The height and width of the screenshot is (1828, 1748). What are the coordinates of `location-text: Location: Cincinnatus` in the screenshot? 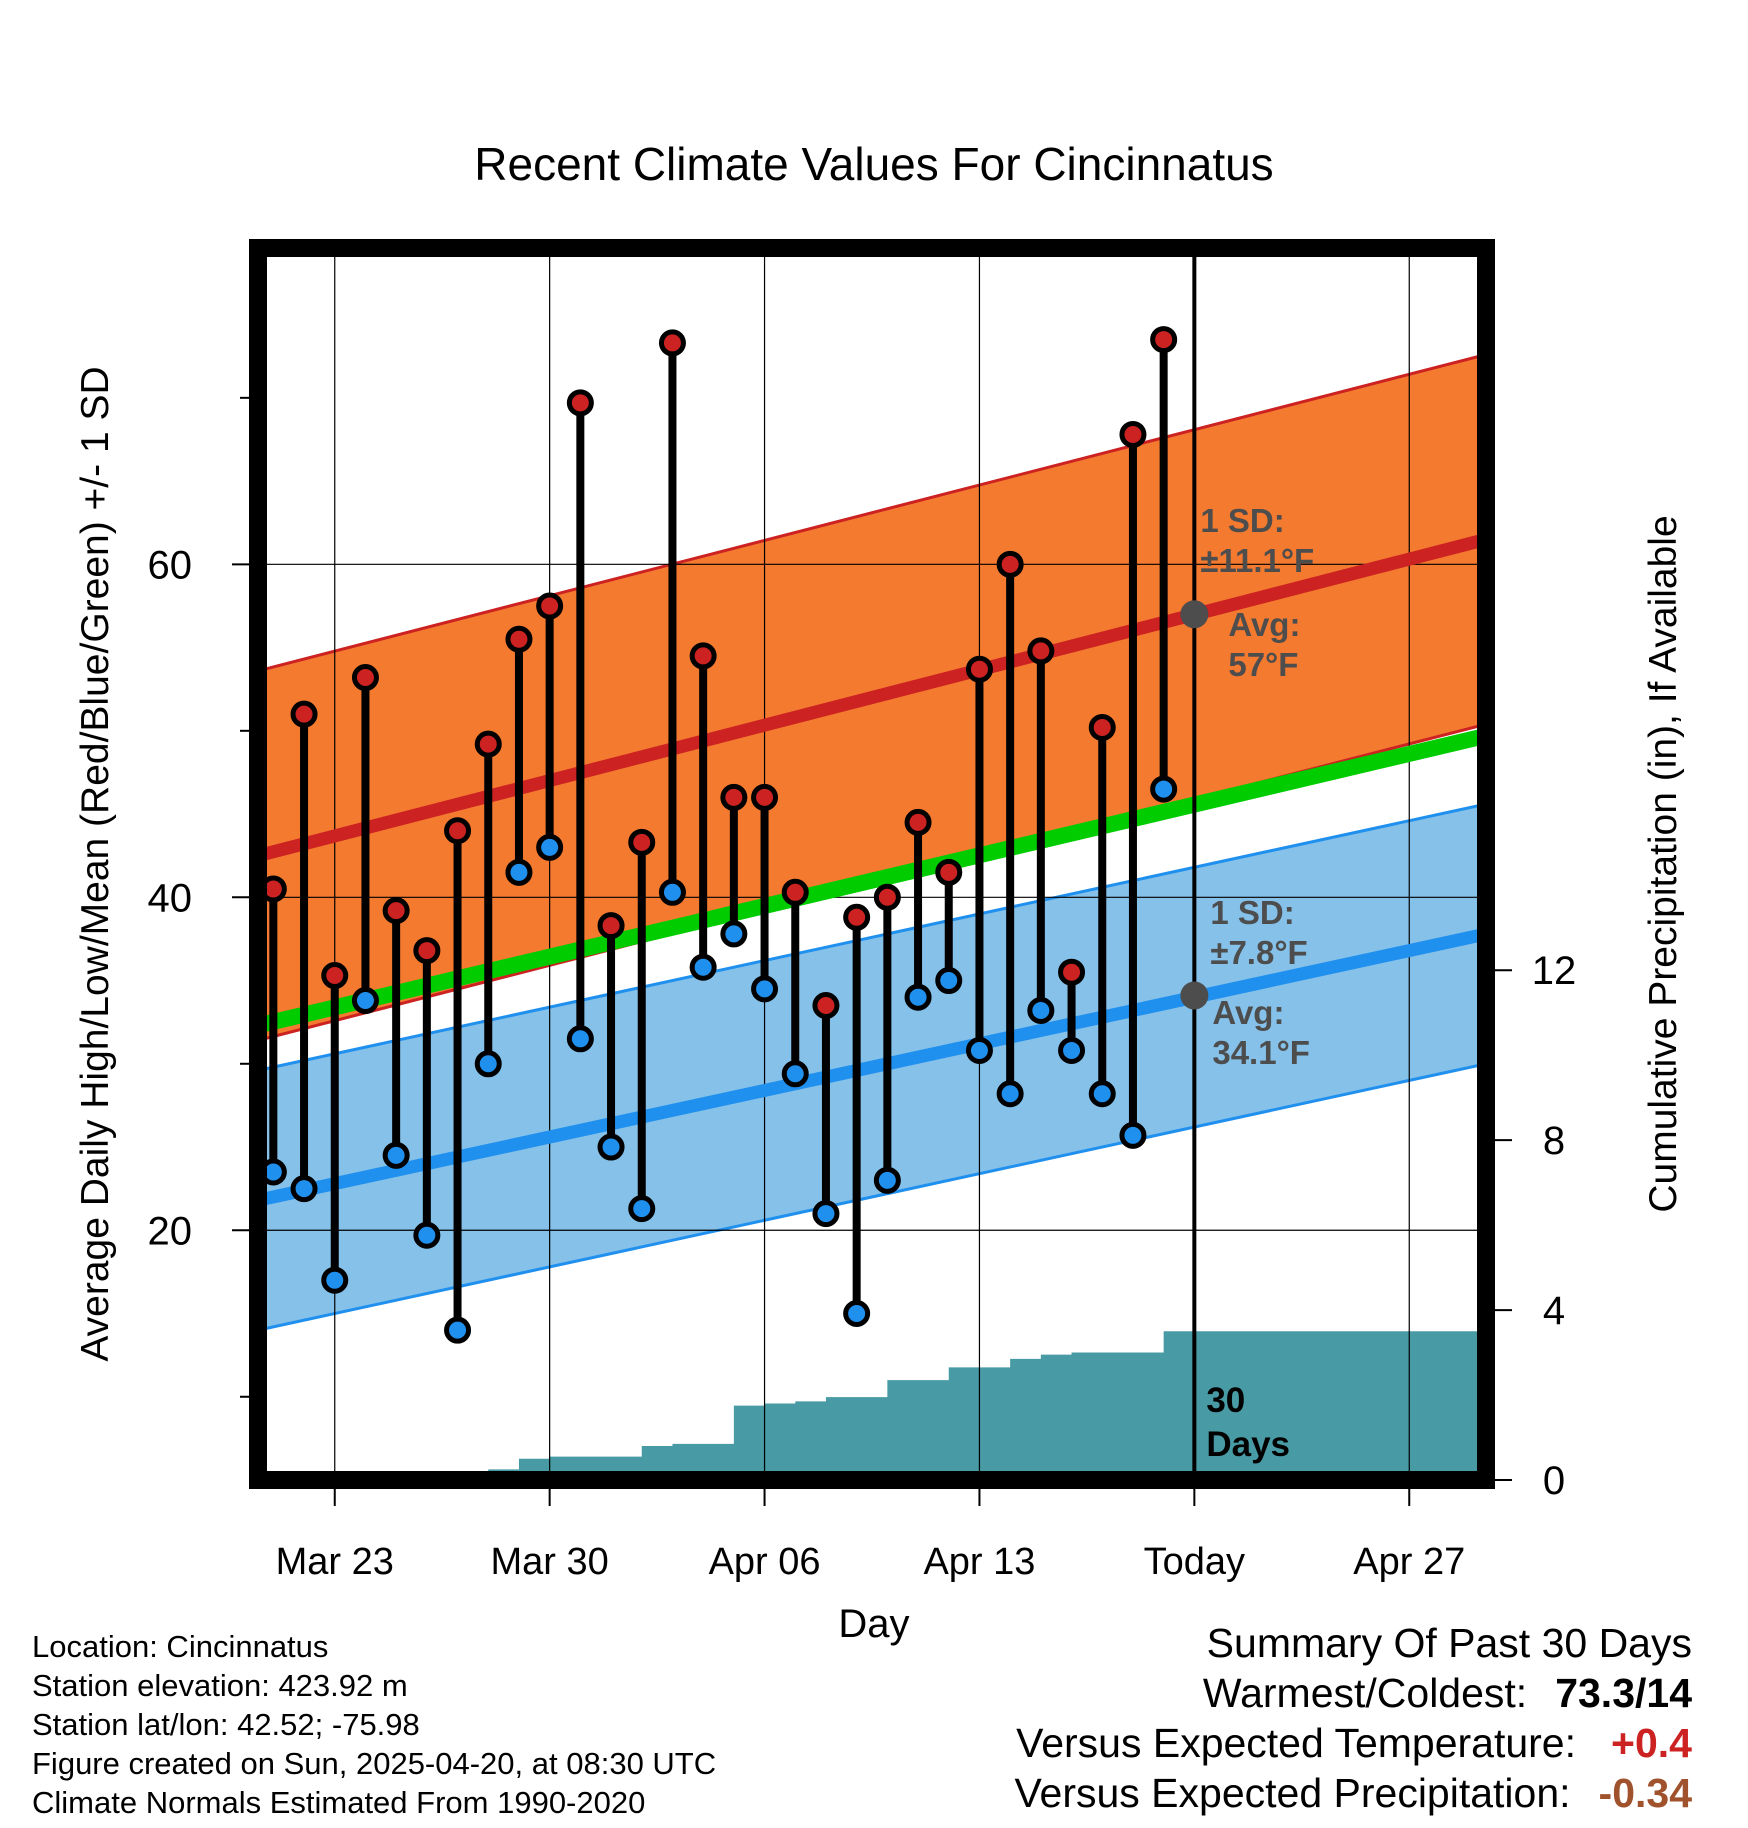 It's located at (180, 1646).